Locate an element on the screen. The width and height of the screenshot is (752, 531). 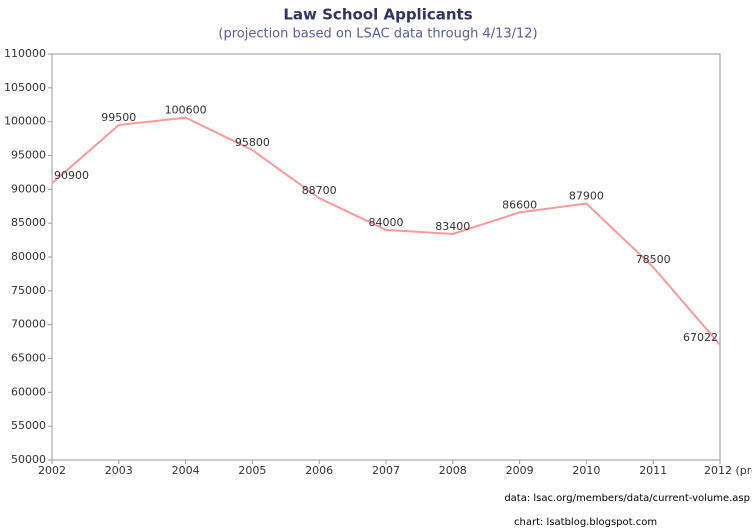
y-tick-label: 100000 is located at coordinates (25, 121).